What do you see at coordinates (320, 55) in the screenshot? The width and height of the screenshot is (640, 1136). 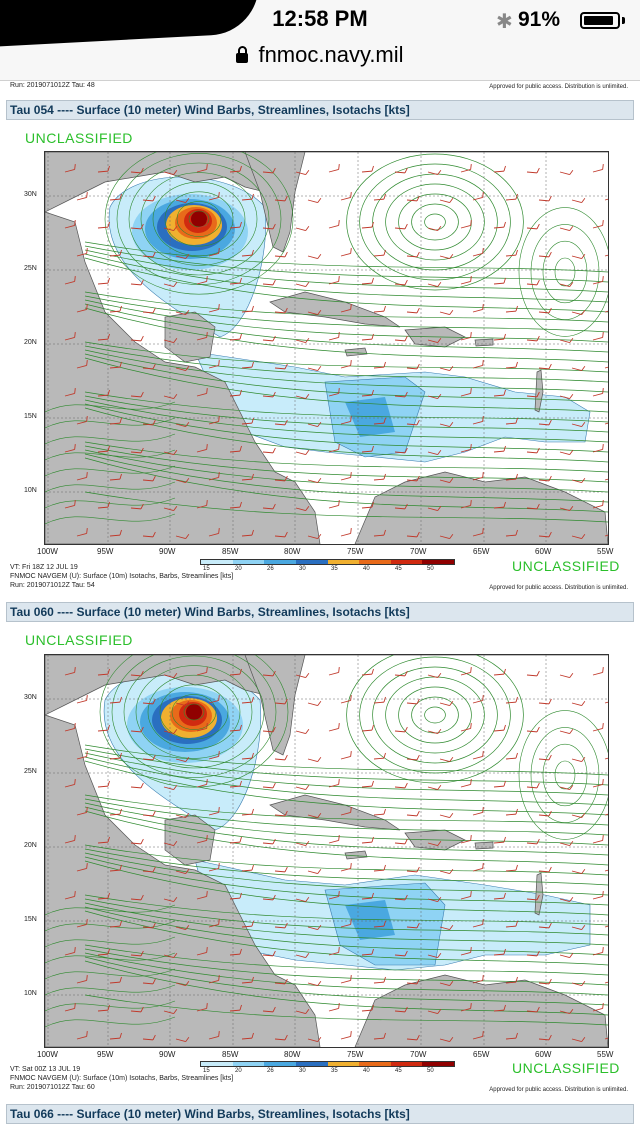 I see `address-bar: fnmoc.navy.mil` at bounding box center [320, 55].